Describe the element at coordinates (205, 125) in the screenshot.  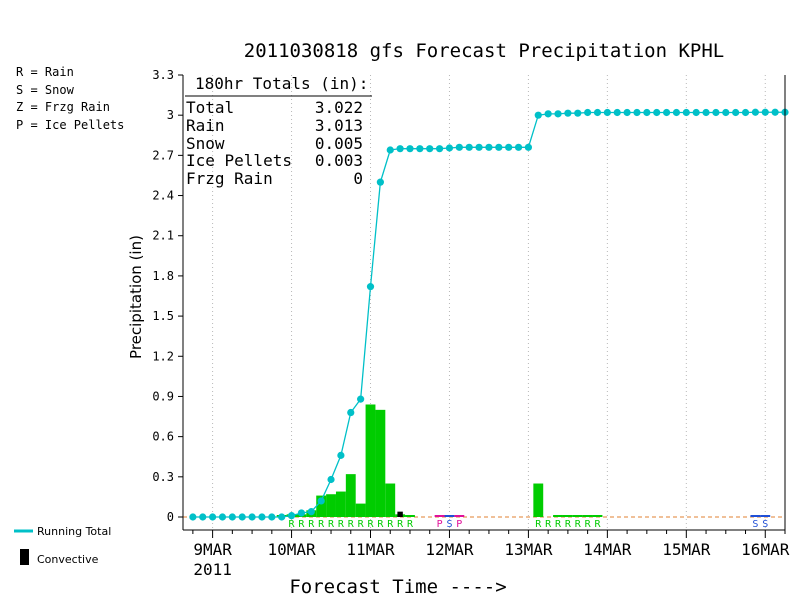
I see `totals-rain-label: Rain` at that location.